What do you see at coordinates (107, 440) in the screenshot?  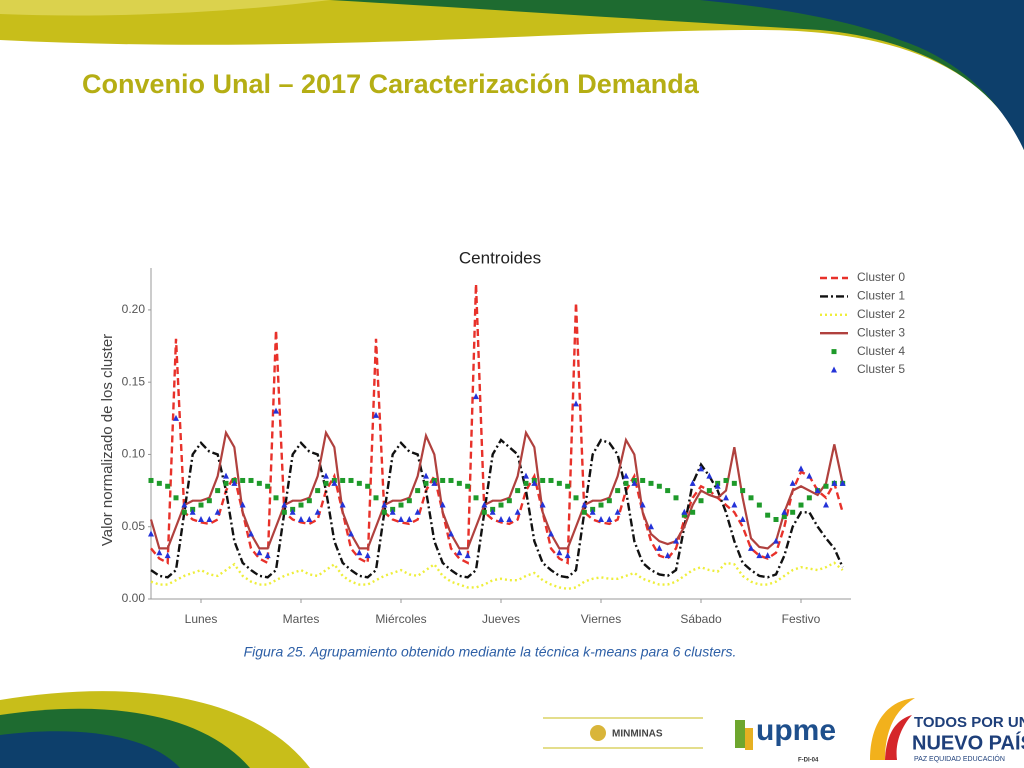 I see `y-axis-label: Valor normalizado de los cluster` at bounding box center [107, 440].